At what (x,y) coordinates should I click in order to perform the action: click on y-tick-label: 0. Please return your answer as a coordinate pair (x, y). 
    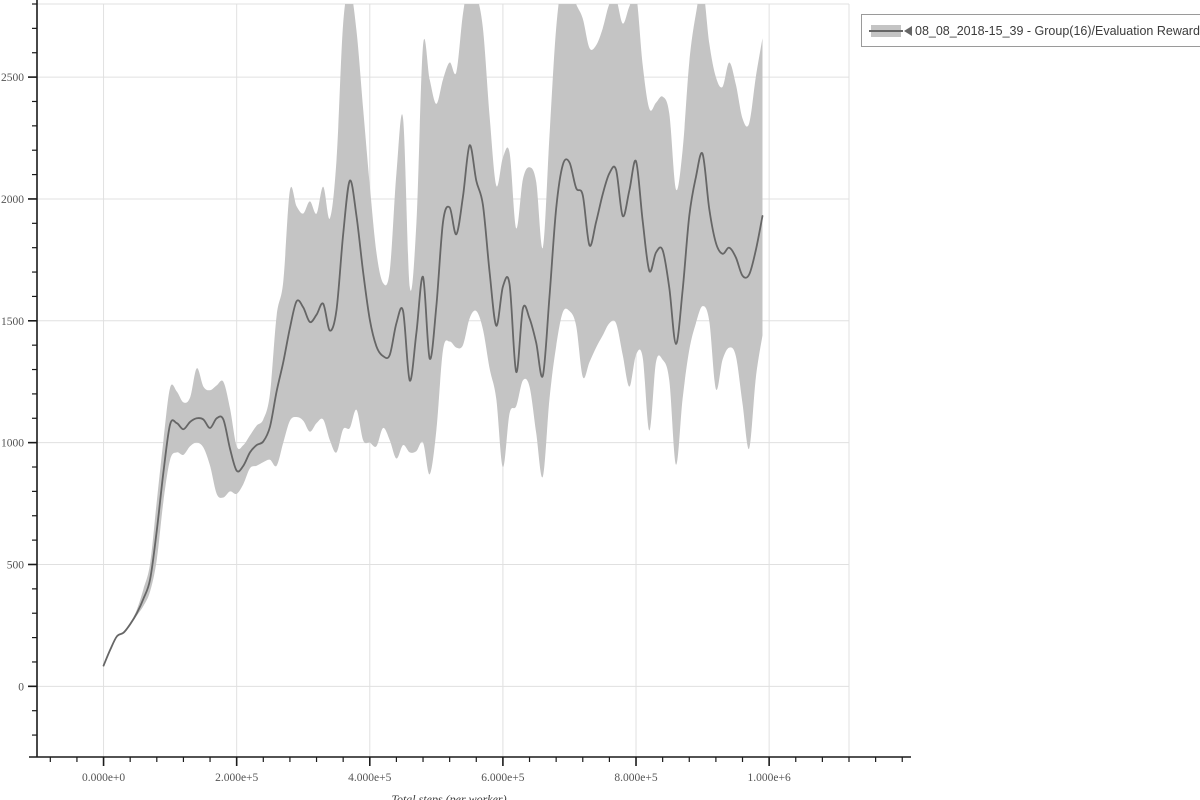
    Looking at the image, I should click on (21, 687).